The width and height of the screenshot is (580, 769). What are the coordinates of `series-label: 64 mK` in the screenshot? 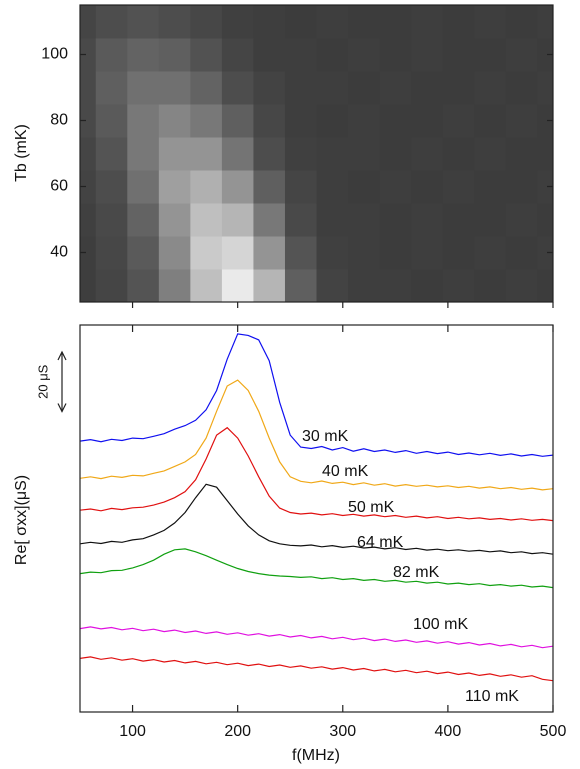 It's located at (380, 542).